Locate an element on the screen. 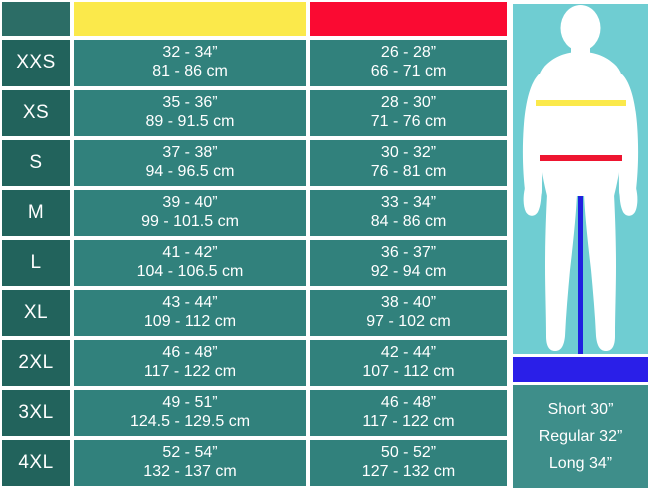 The width and height of the screenshot is (650, 488). inseam-measure-line is located at coordinates (580, 275).